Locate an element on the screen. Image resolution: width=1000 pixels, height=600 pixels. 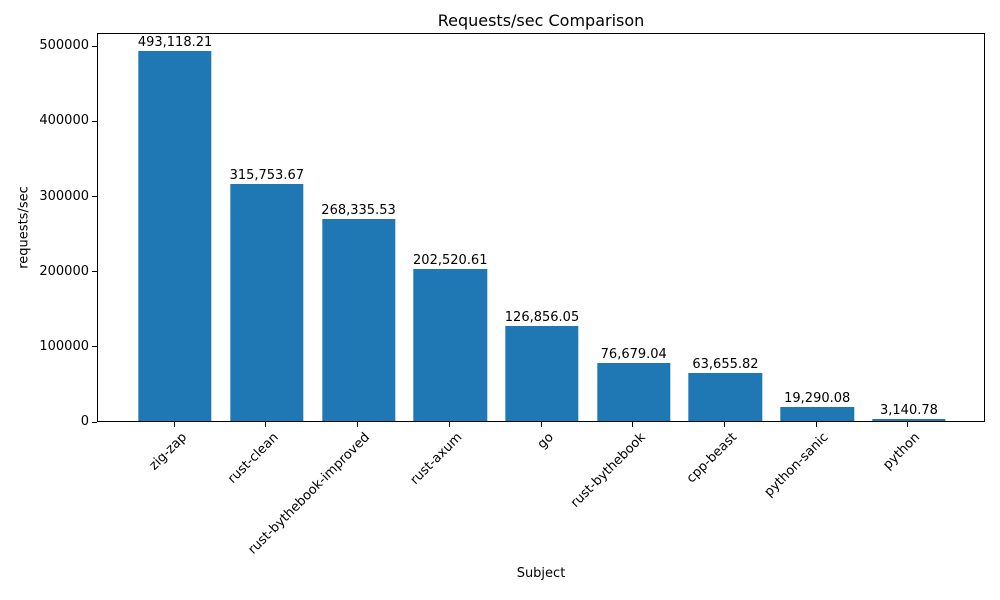
bar-value-label: 202,520.61 is located at coordinates (450, 260).